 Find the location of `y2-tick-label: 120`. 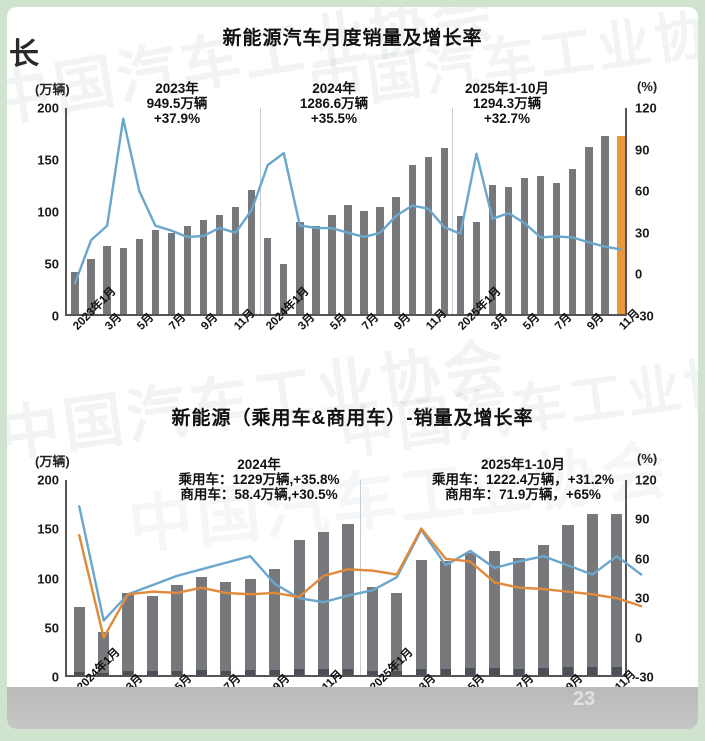

y2-tick-label: 120 is located at coordinates (646, 480).